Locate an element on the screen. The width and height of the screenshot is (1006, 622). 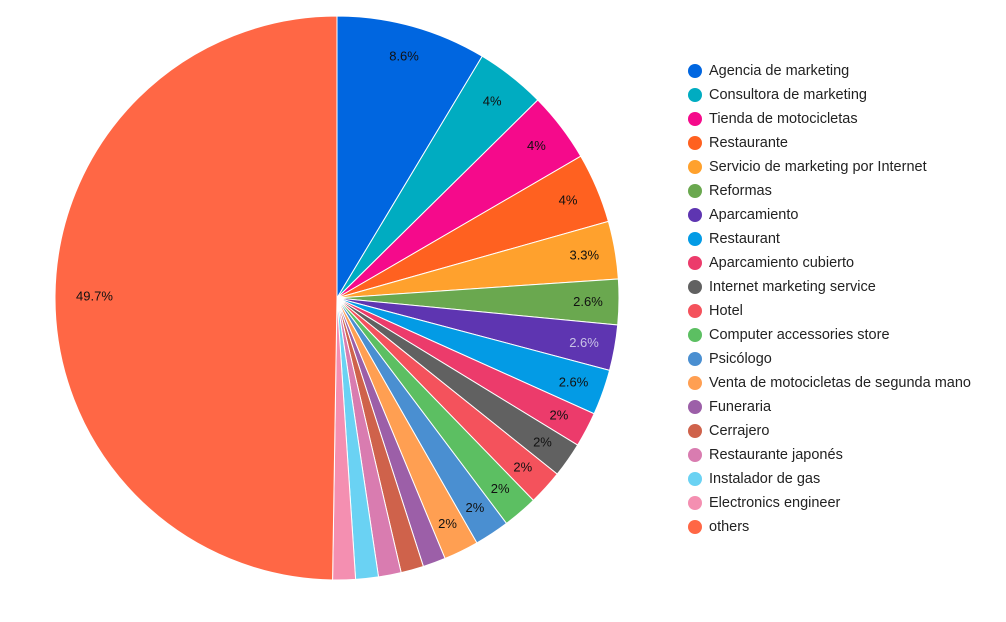
legend-item-electronics-engineer: Electronics engineer is located at coordinates (843, 503).